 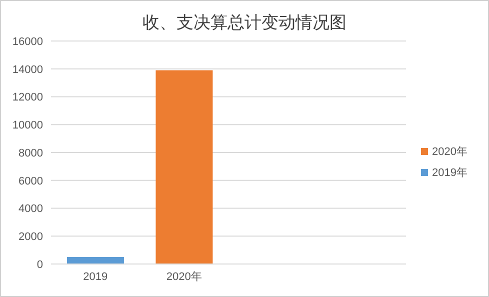 I want to click on y-tick-label: 4000, so click(x=30, y=209).